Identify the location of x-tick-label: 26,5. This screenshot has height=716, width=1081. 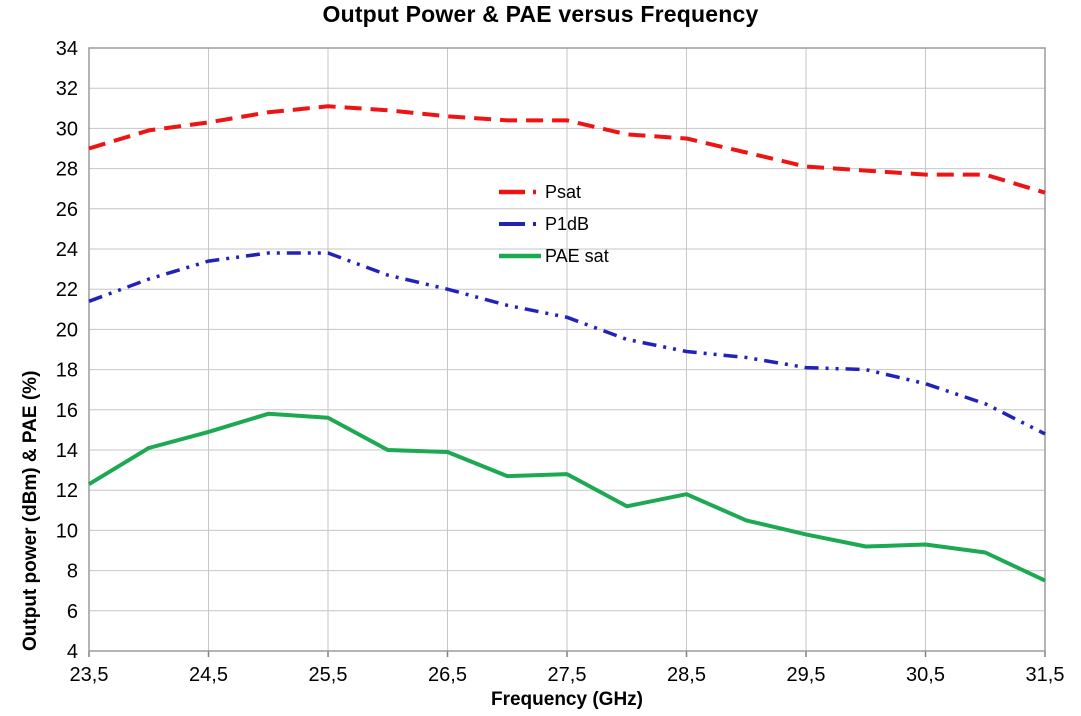
(447, 675).